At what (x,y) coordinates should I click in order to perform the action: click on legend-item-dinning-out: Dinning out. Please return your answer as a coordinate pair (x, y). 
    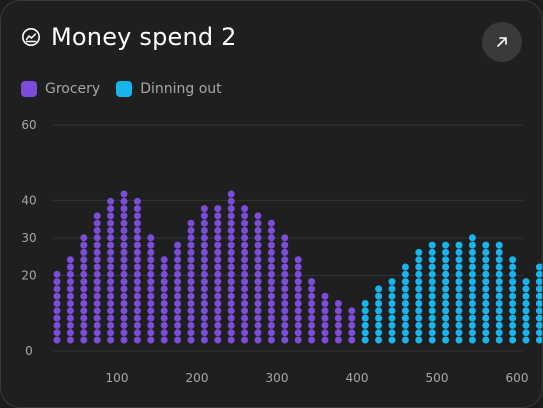
    Looking at the image, I should click on (169, 89).